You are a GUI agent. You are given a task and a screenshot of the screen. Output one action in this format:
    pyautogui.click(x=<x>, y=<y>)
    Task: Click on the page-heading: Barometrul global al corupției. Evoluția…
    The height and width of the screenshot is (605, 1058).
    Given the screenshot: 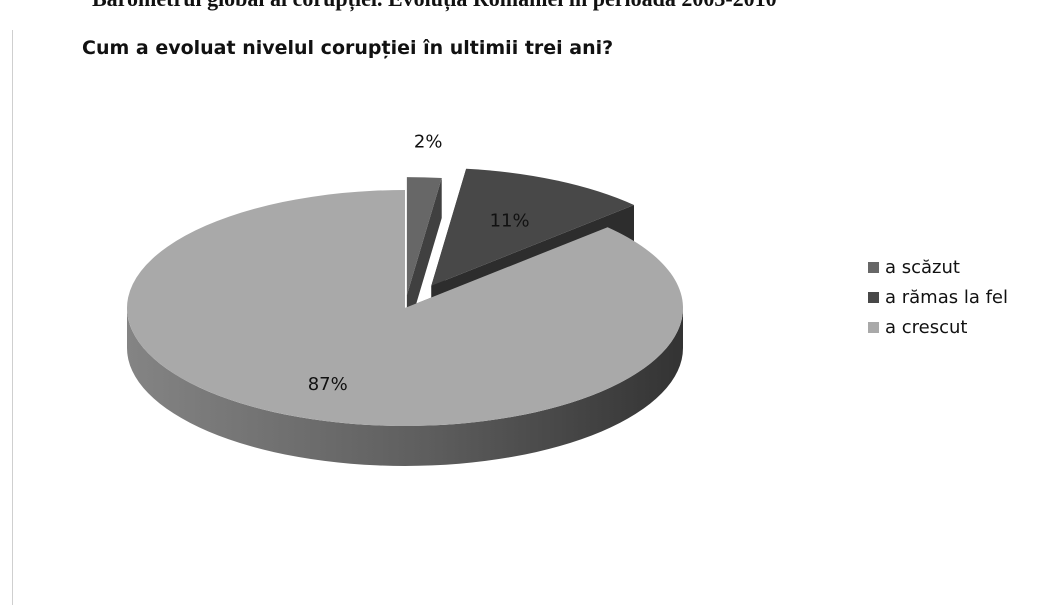 What is the action you would take?
    pyautogui.click(x=434, y=6)
    